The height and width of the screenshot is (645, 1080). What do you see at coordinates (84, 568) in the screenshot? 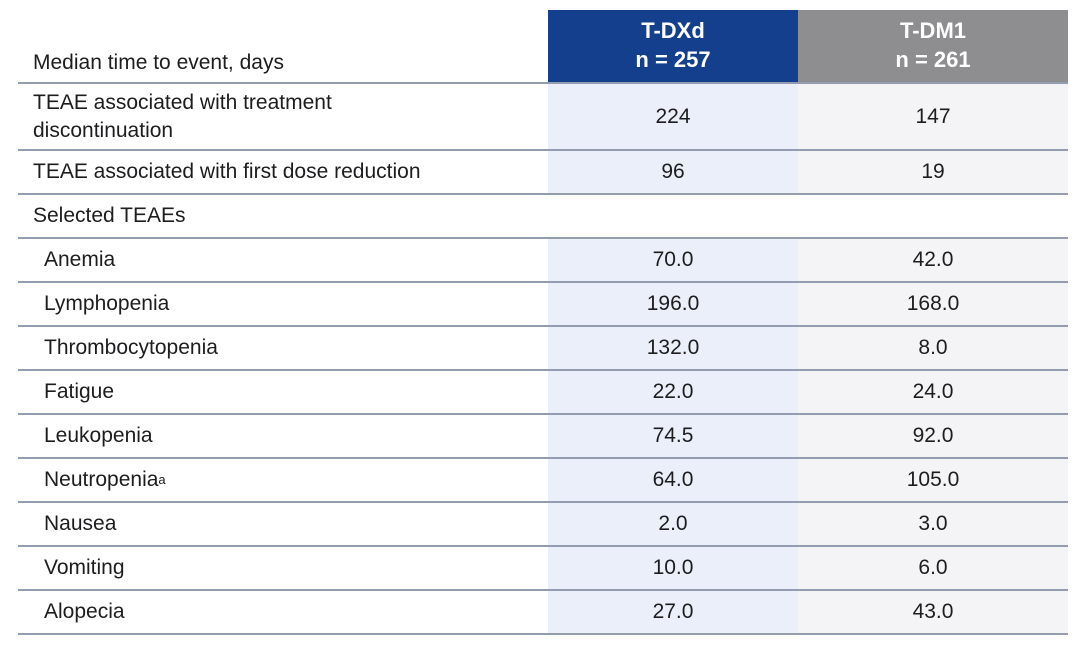
I see `row-label: Vomiting` at bounding box center [84, 568].